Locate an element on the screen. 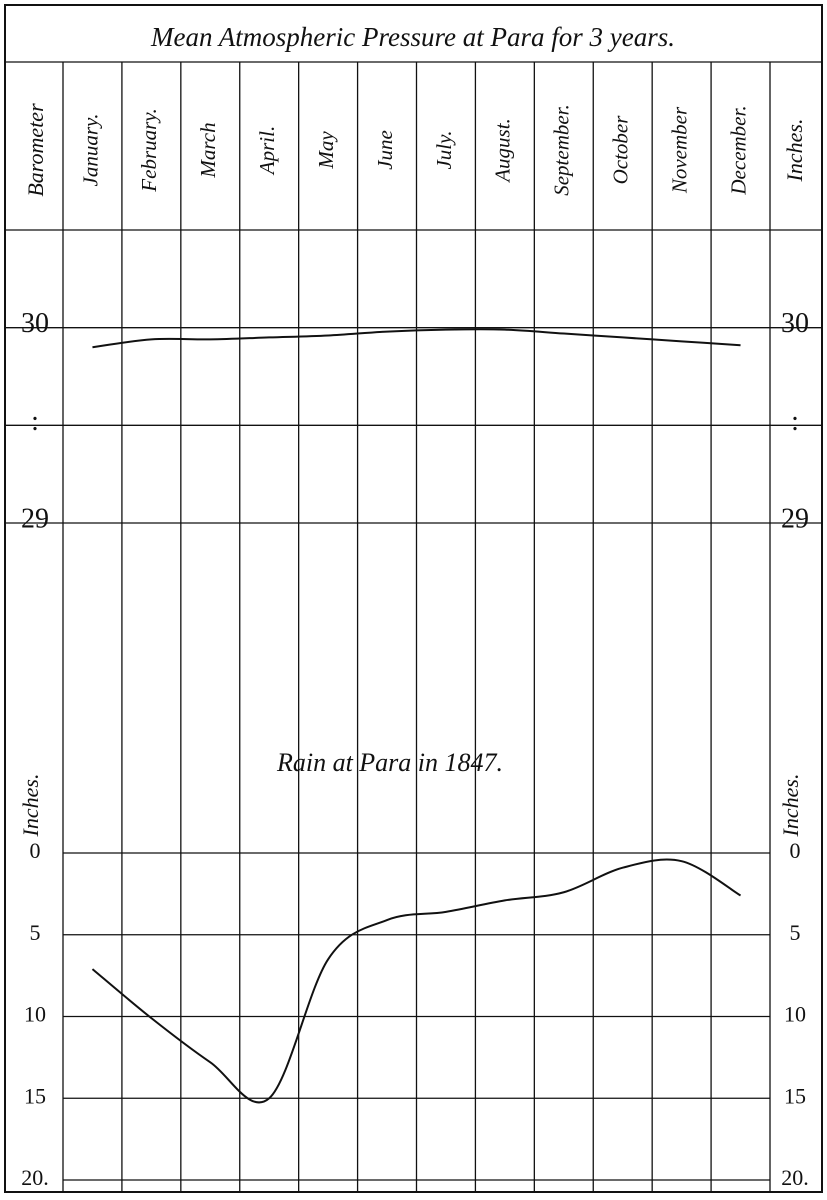 The width and height of the screenshot is (827, 1200). y2-tick-label: 10 is located at coordinates (795, 1014).